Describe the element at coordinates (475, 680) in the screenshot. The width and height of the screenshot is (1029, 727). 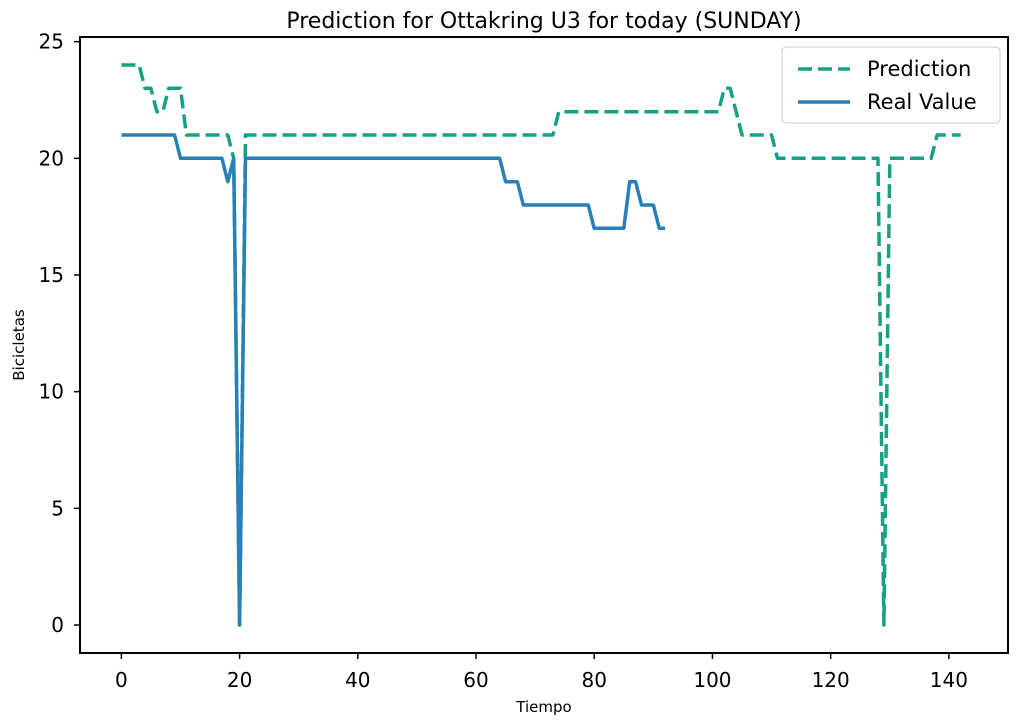
I see `x-tick-label: 60` at that location.